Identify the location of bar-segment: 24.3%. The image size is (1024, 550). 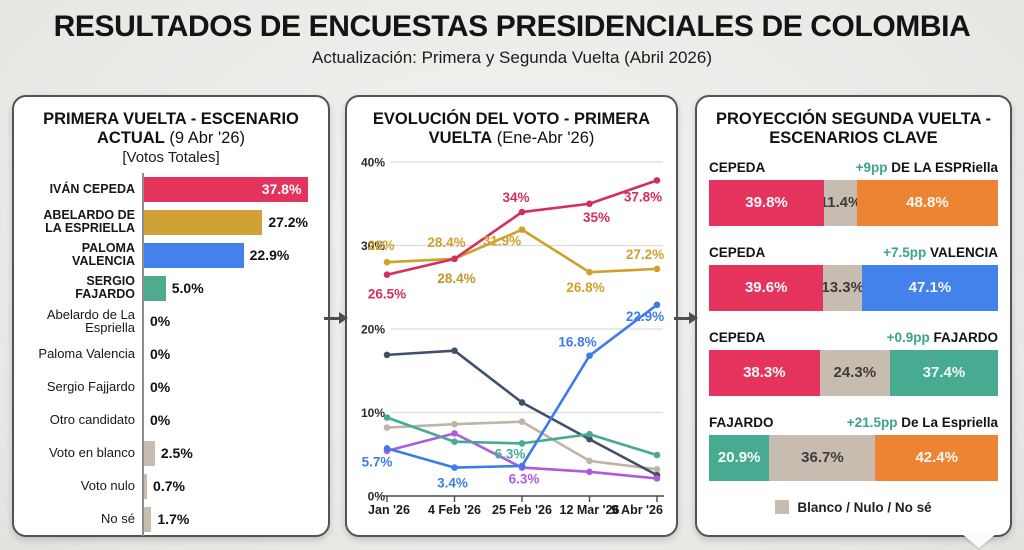
(854, 372).